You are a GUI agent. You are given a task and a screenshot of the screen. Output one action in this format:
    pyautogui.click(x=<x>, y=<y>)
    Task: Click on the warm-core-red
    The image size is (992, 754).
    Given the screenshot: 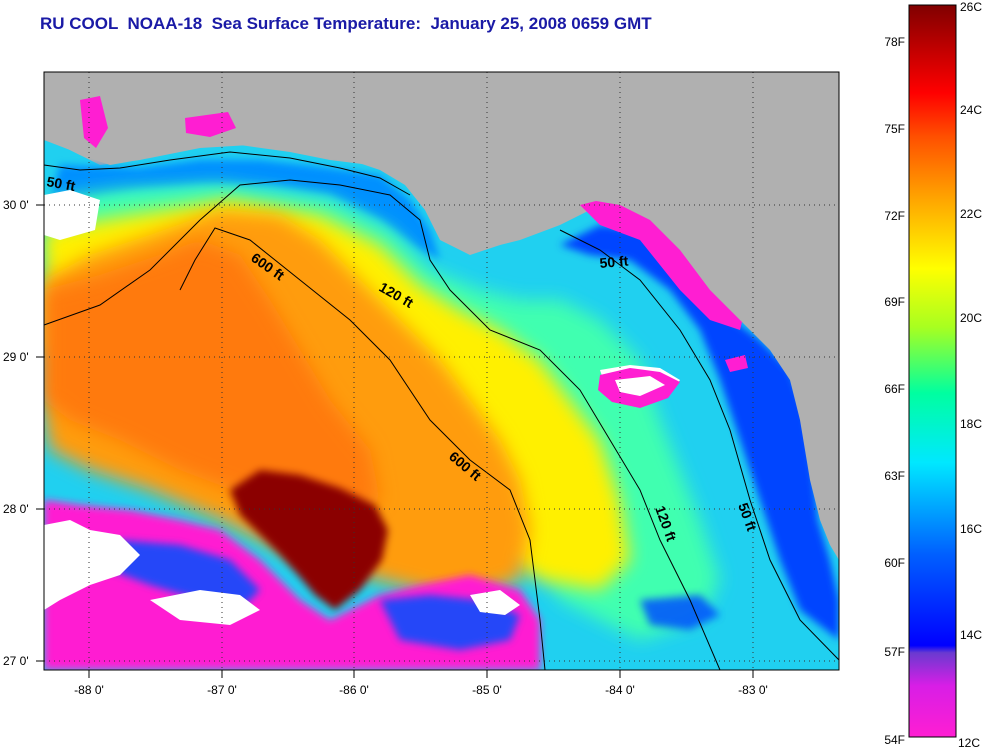 What is the action you would take?
    pyautogui.click(x=309, y=540)
    